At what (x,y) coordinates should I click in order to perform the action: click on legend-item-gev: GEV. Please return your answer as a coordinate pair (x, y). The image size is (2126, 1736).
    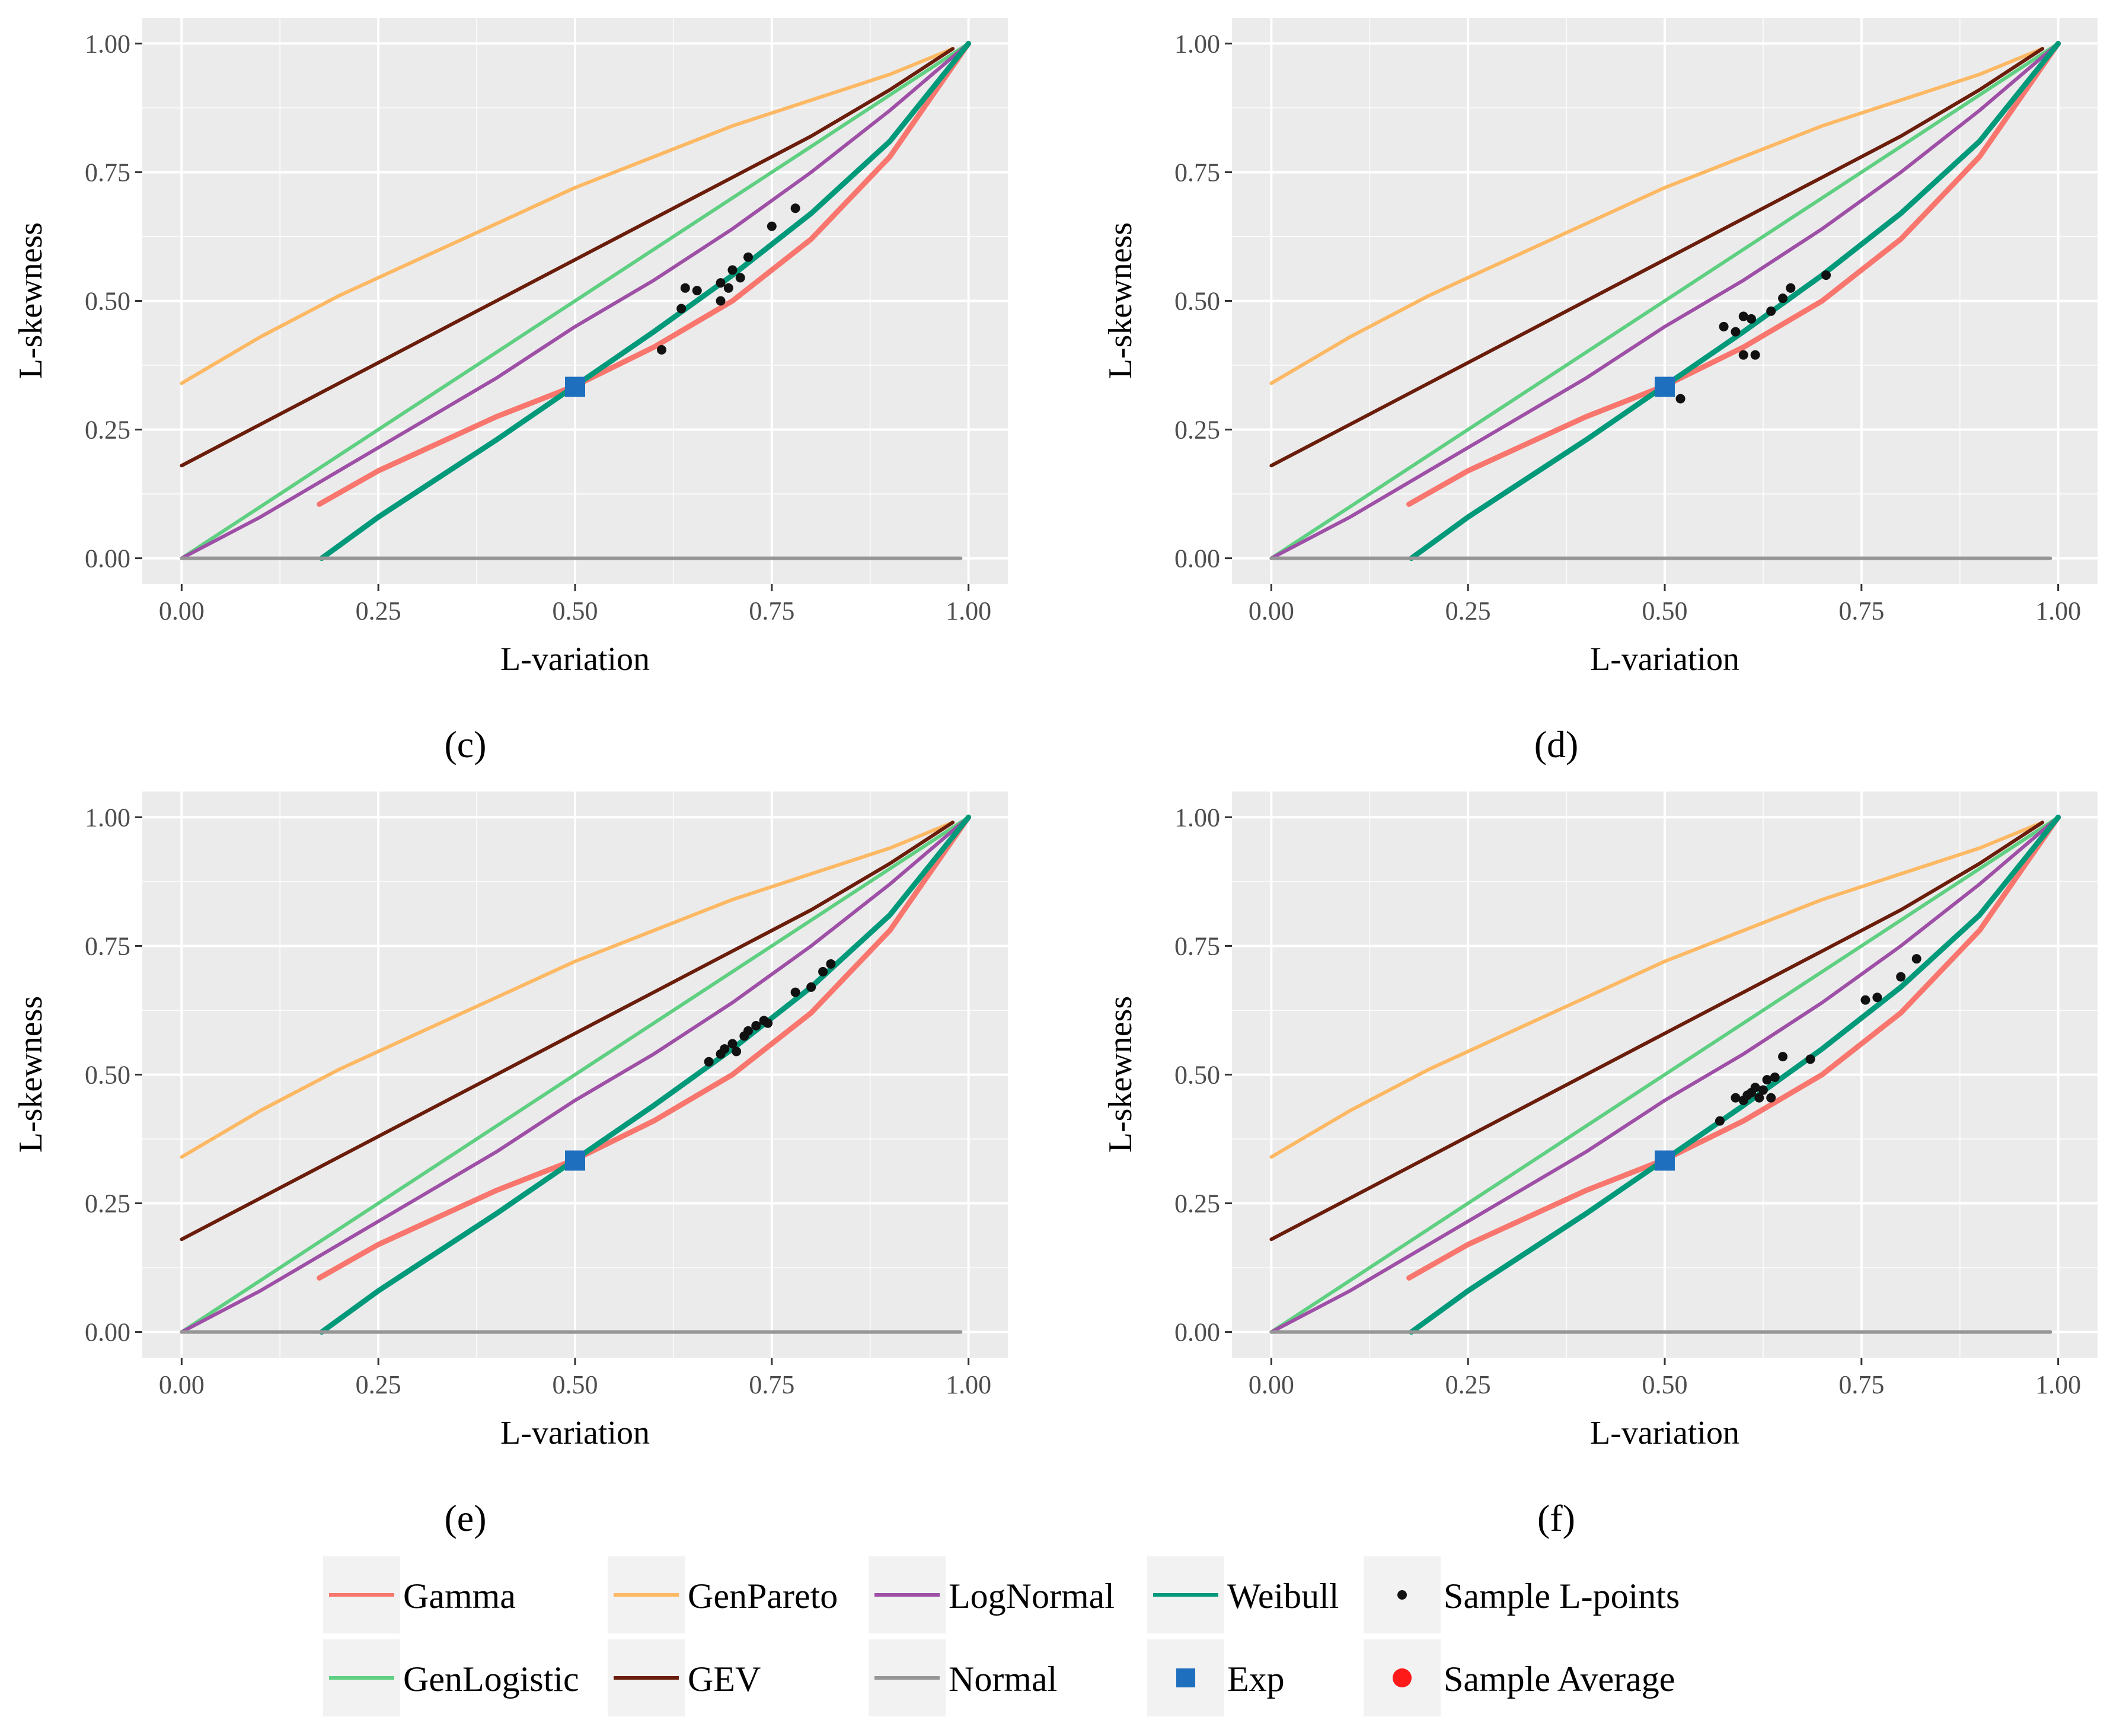
    Looking at the image, I should click on (685, 1677).